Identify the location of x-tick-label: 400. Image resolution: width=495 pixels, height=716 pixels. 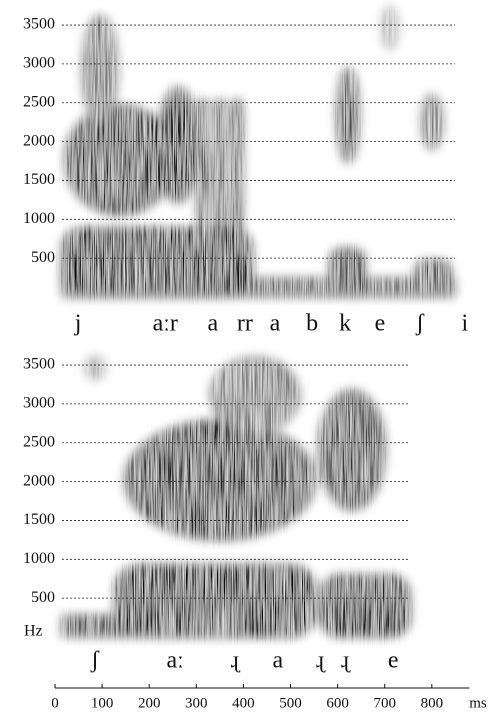
(243, 703).